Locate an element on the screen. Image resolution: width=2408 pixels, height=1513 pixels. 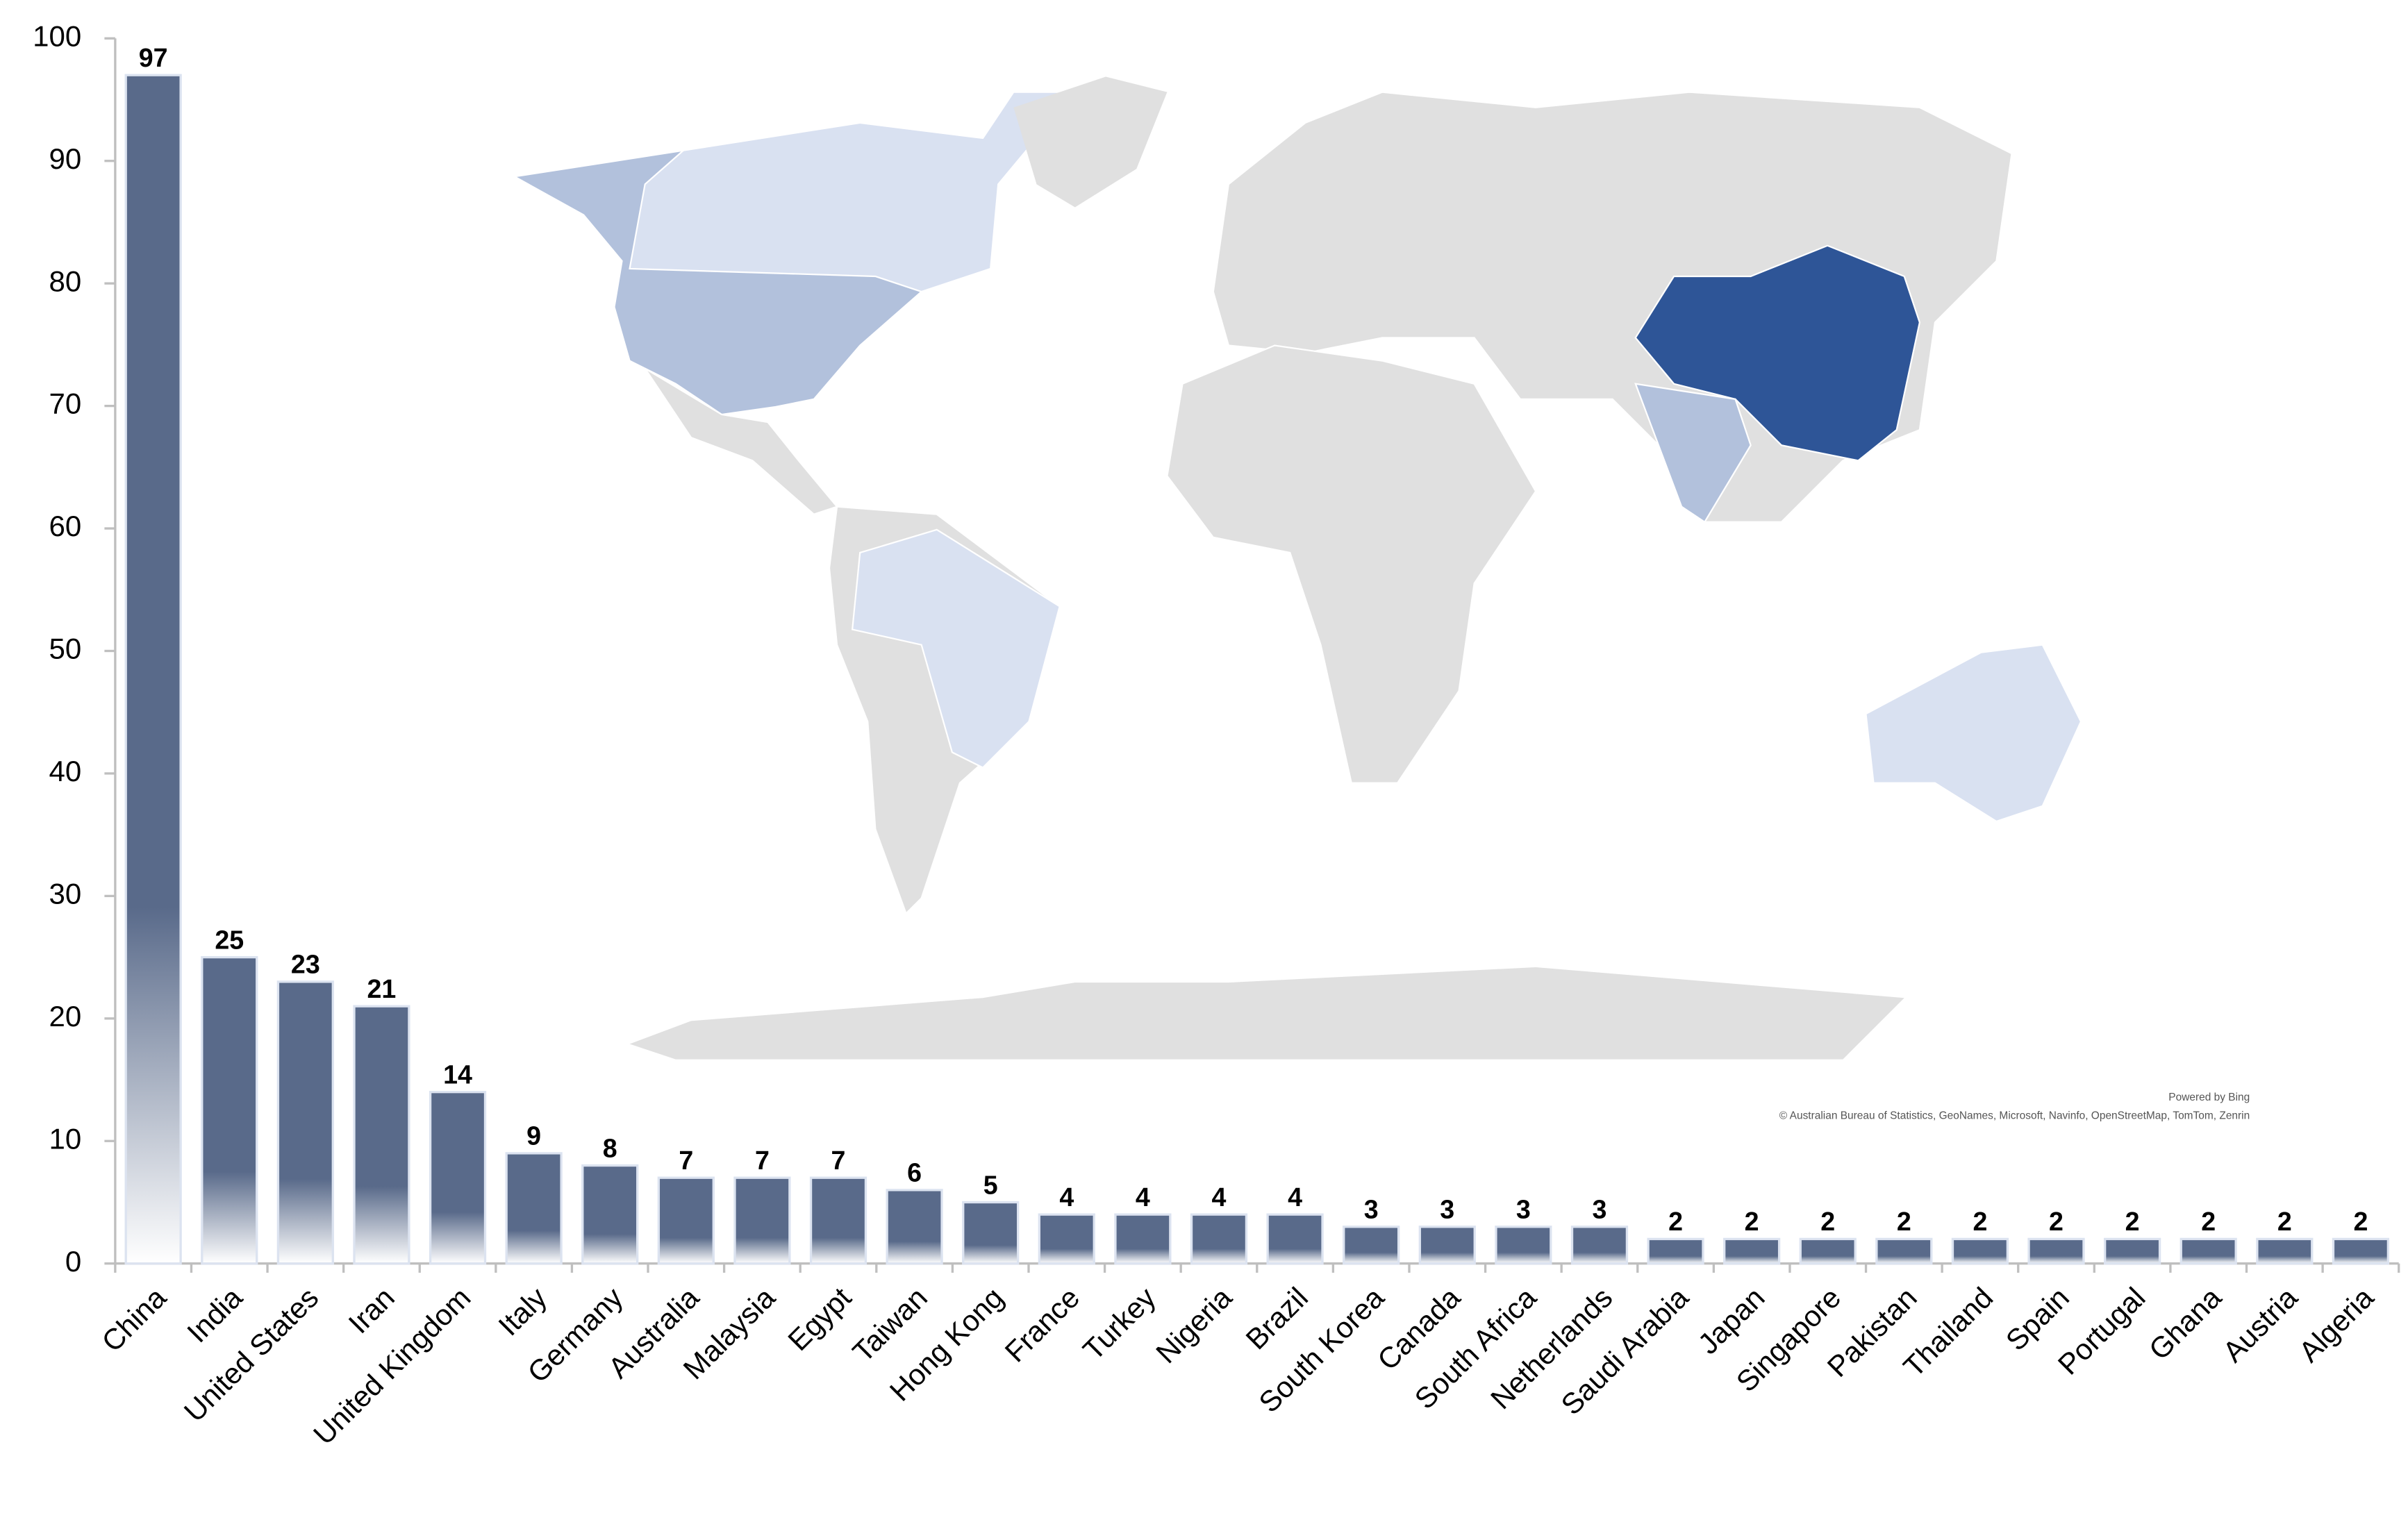
x-tick-label: Iran is located at coordinates (371, 1310).